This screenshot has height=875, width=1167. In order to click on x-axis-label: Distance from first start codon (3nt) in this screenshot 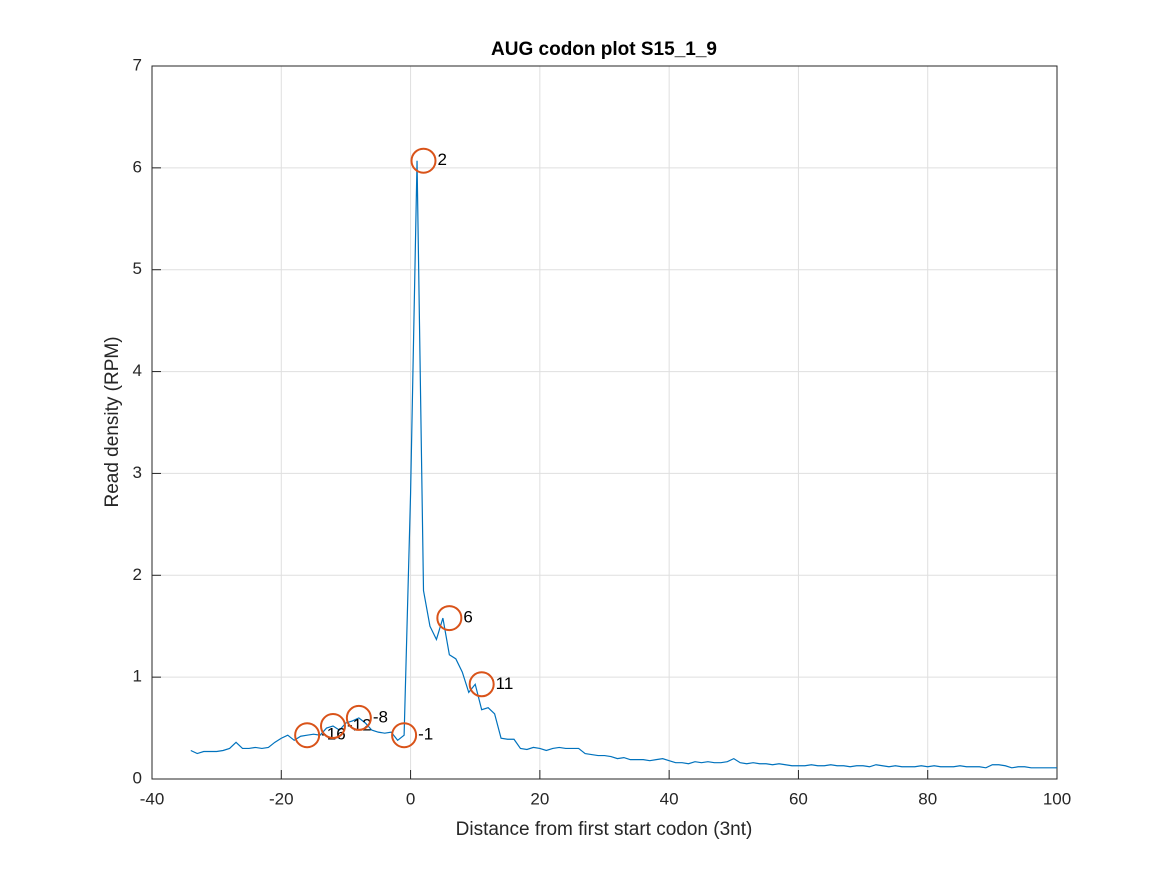, I will do `click(604, 829)`.